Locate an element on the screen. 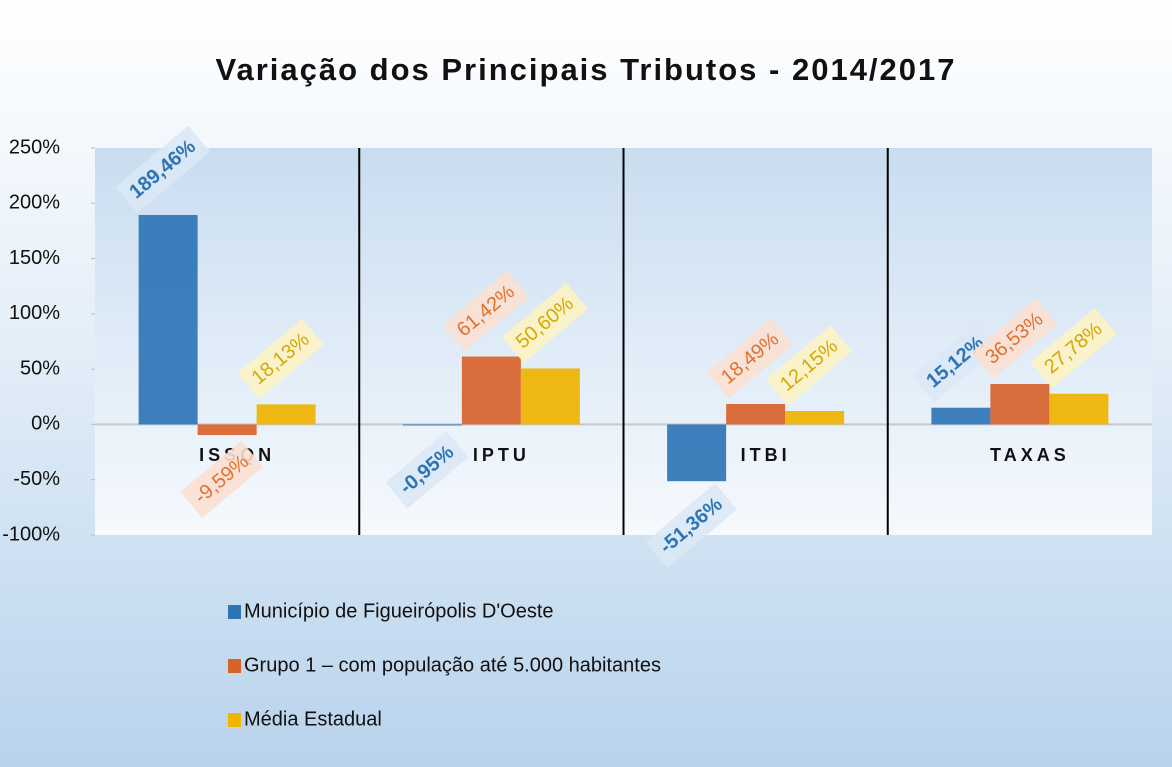 The width and height of the screenshot is (1172, 767). legend-label: Média Estadual is located at coordinates (313, 719).